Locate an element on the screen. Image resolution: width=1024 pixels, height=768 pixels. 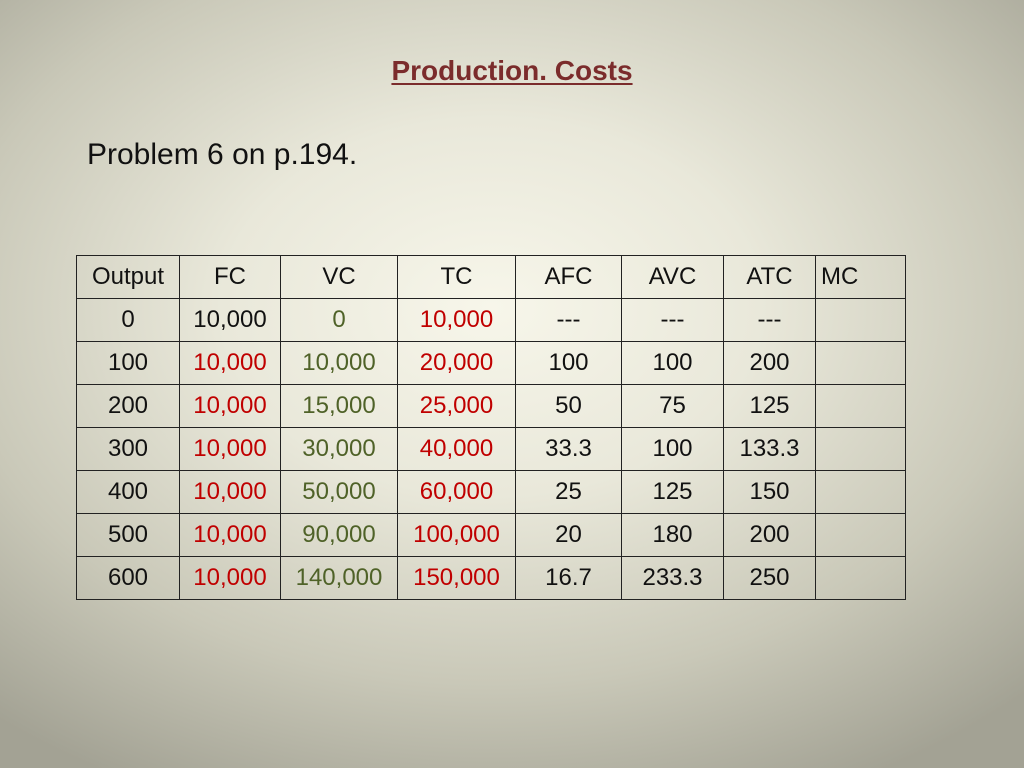
cell-avc: 233.3 is located at coordinates (672, 578).